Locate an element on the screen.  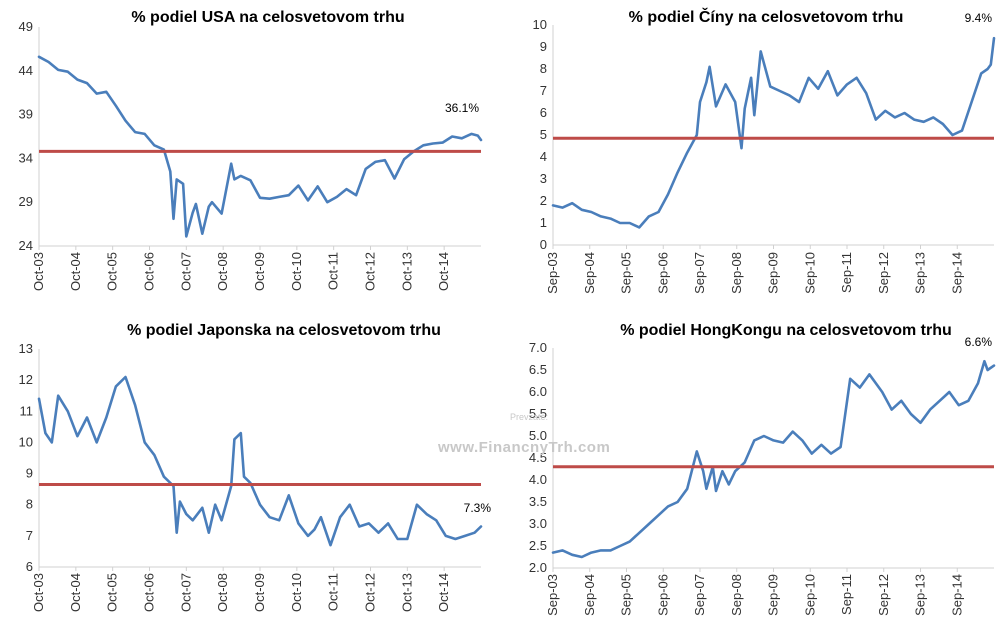
watermark-source-label: Prevzaté: is located at coordinates (529, 417).